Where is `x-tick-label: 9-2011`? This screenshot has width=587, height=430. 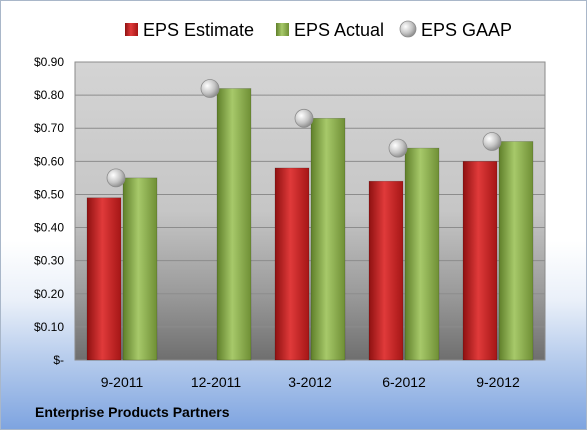
x-tick-label: 9-2011 is located at coordinates (122, 382).